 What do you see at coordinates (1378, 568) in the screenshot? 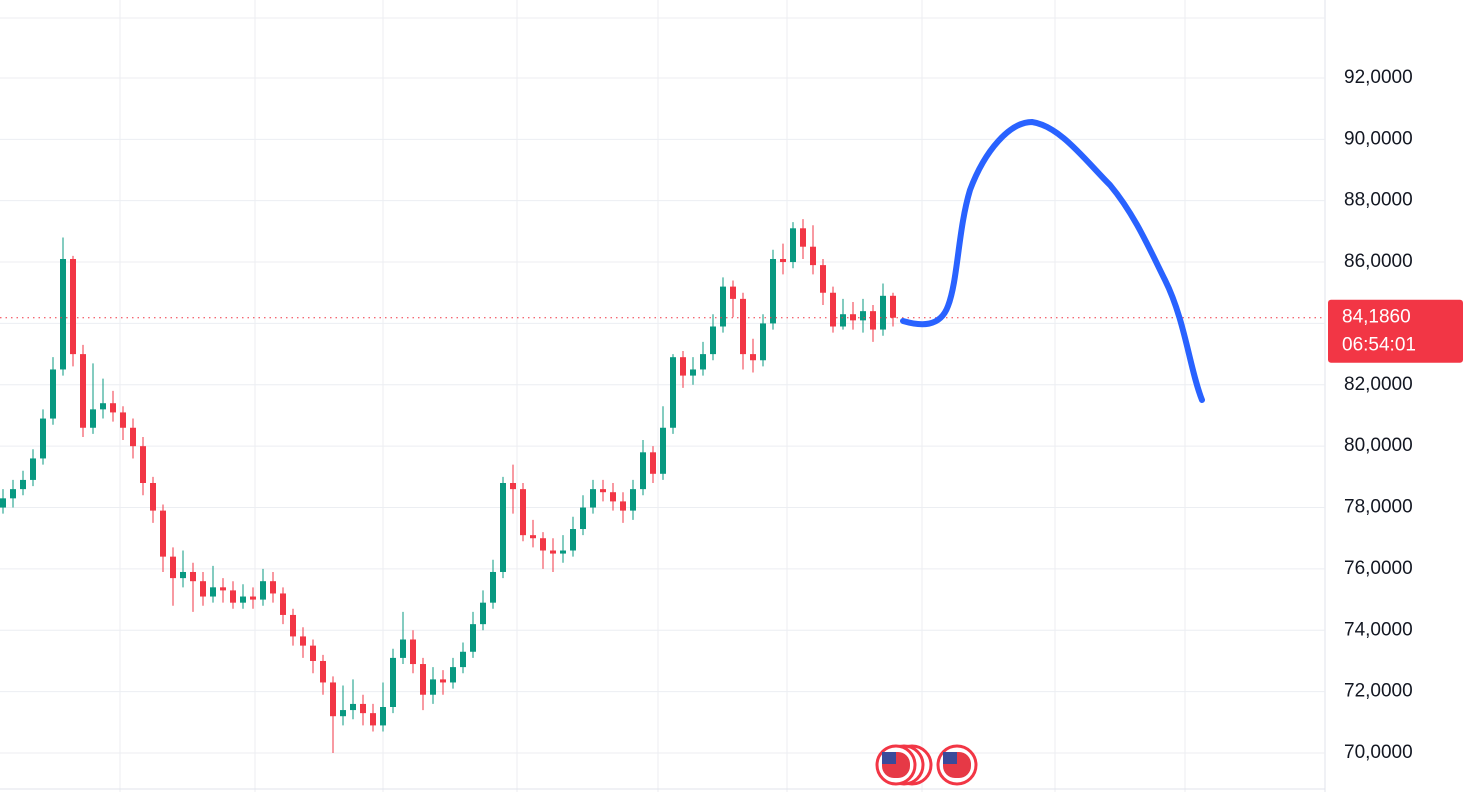
I see `y-tick-label: 76,0000` at bounding box center [1378, 568].